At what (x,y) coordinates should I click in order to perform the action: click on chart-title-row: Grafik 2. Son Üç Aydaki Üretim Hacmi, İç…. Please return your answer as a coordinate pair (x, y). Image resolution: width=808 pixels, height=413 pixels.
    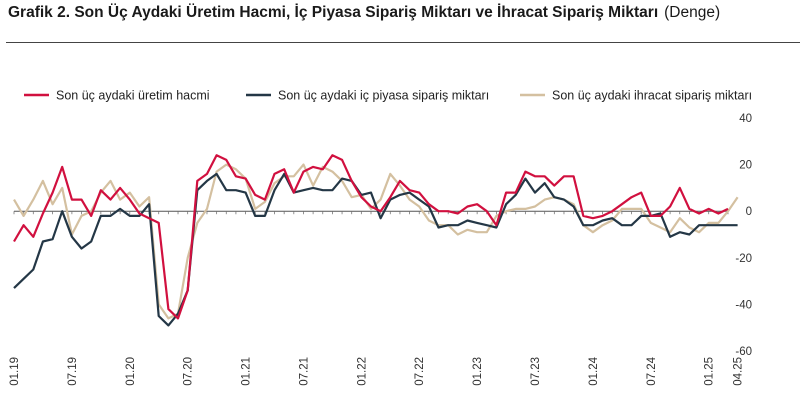
    Looking at the image, I should click on (364, 13).